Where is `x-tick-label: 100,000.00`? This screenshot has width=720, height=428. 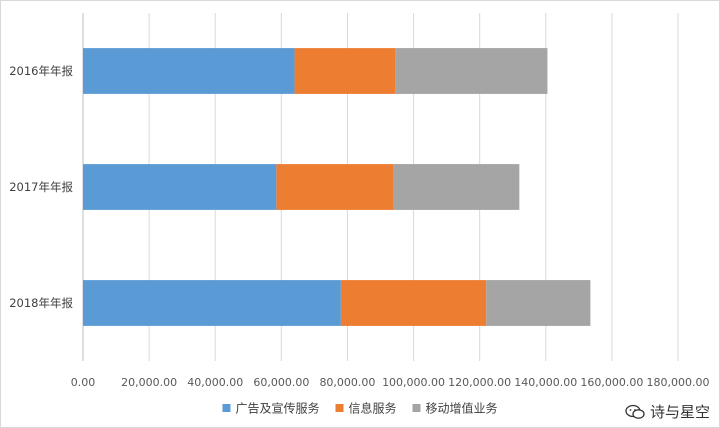
x-tick-label: 100,000.00 is located at coordinates (413, 382).